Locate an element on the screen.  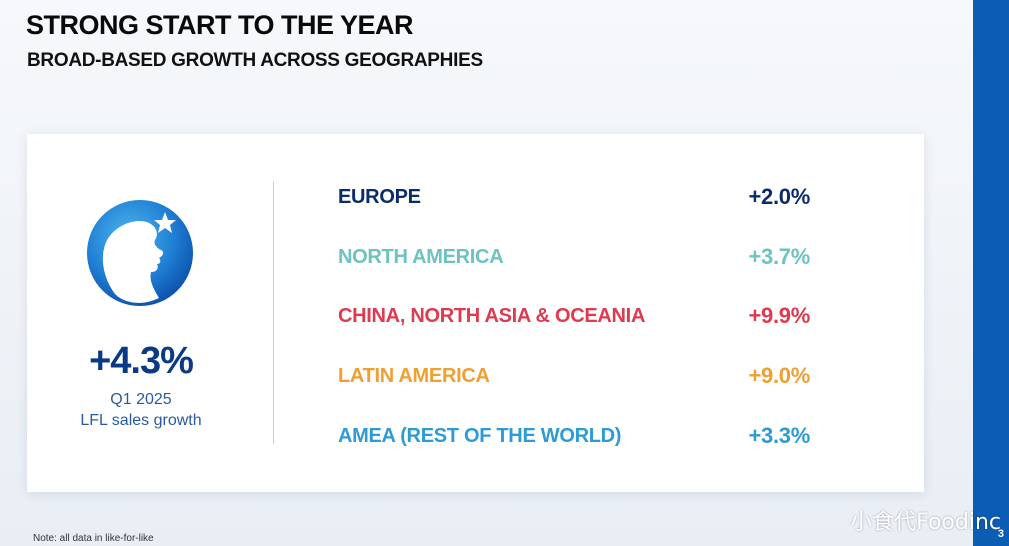
region-row-amea: AMEA (REST OF THE WORLD) +3.3% is located at coordinates (574, 436).